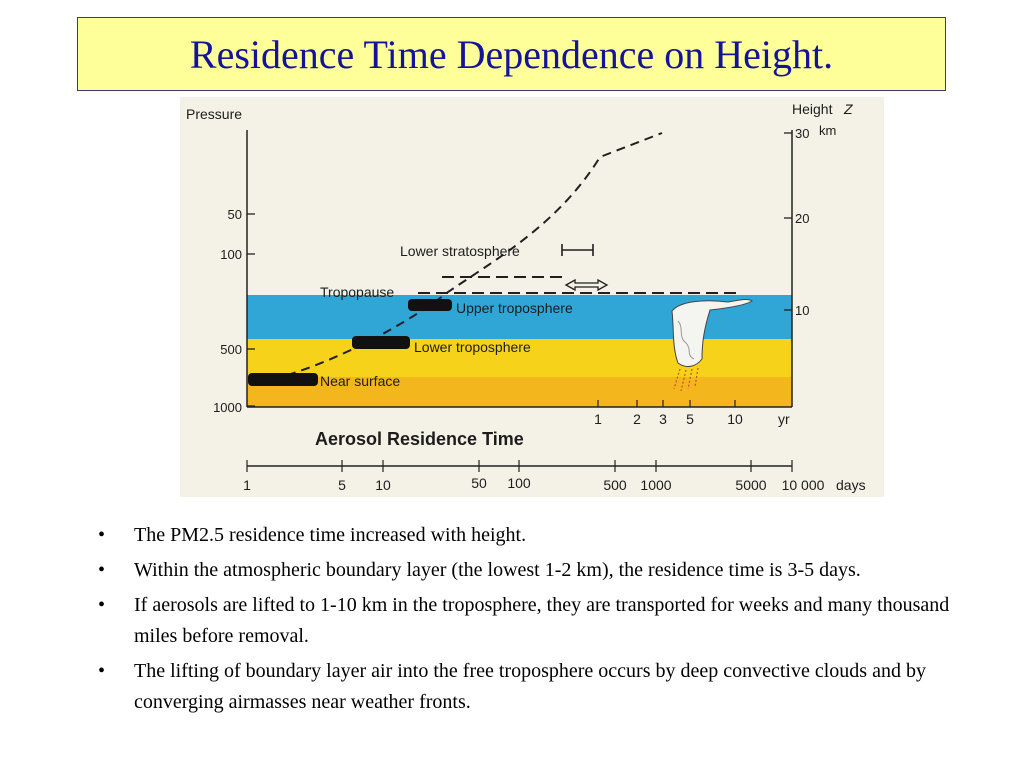 Image resolution: width=1024 pixels, height=768 pixels. Describe the element at coordinates (655, 485) in the screenshot. I see `day-tick-label: 1000` at that location.